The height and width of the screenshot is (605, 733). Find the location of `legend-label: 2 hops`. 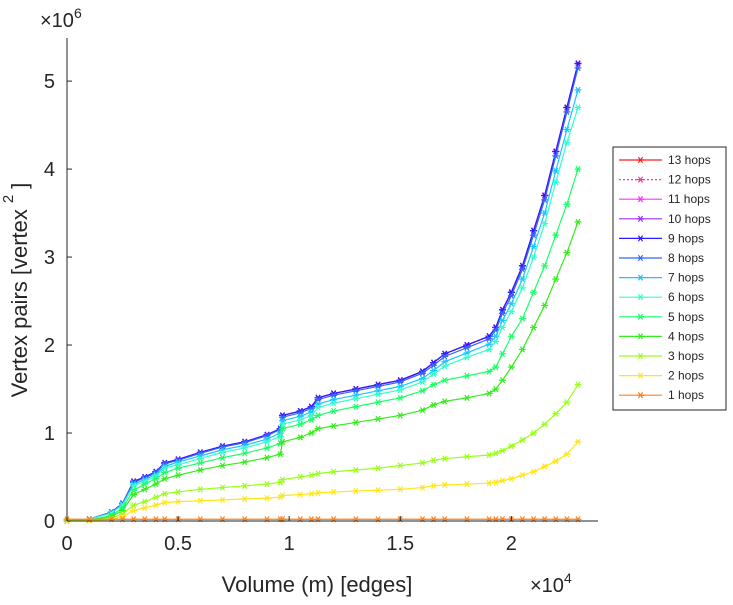

legend-label: 2 hops is located at coordinates (686, 376).